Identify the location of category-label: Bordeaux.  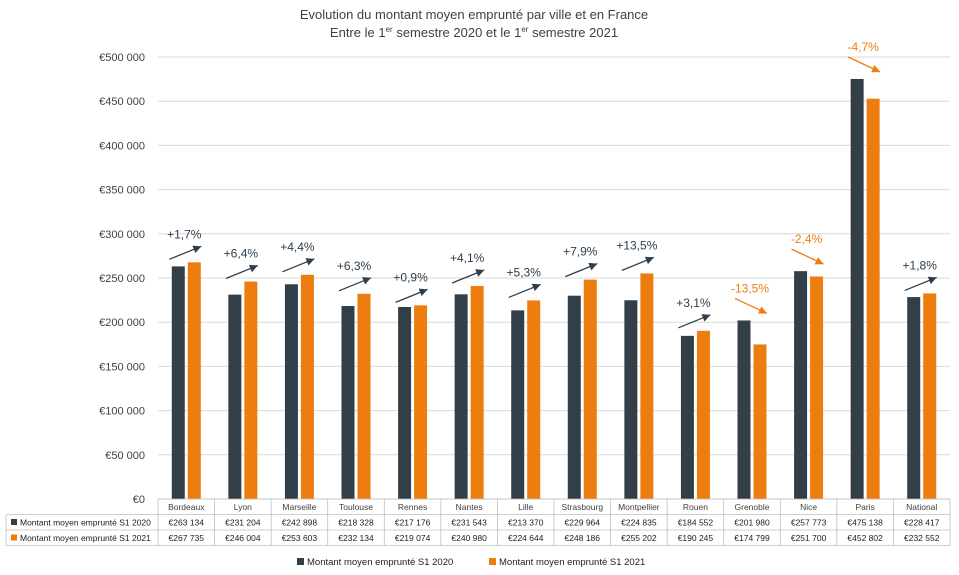
(186, 507).